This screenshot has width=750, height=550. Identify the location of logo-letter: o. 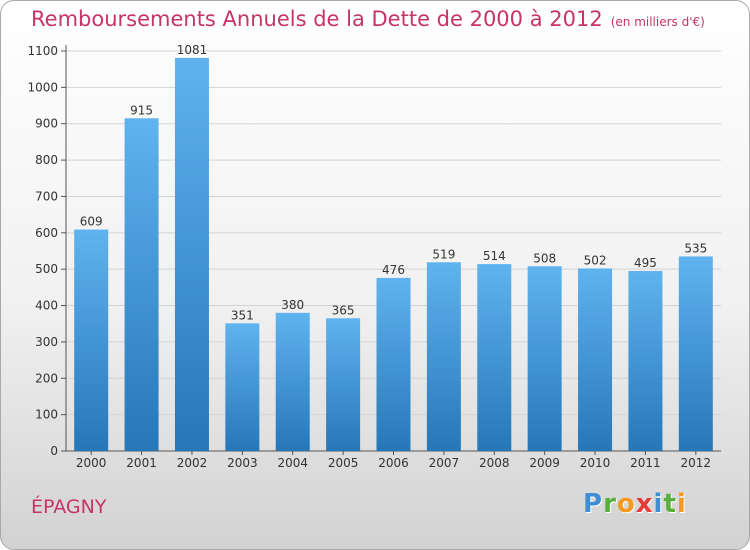
(626, 504).